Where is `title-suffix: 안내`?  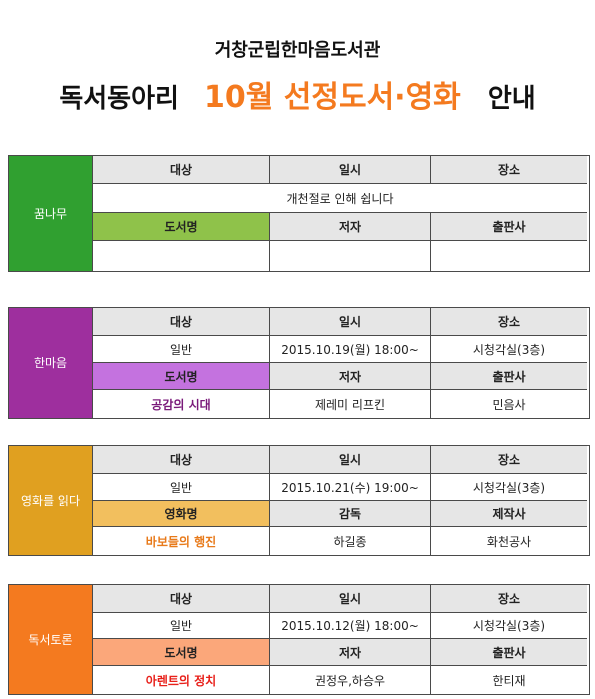 title-suffix: 안내 is located at coordinates (511, 99).